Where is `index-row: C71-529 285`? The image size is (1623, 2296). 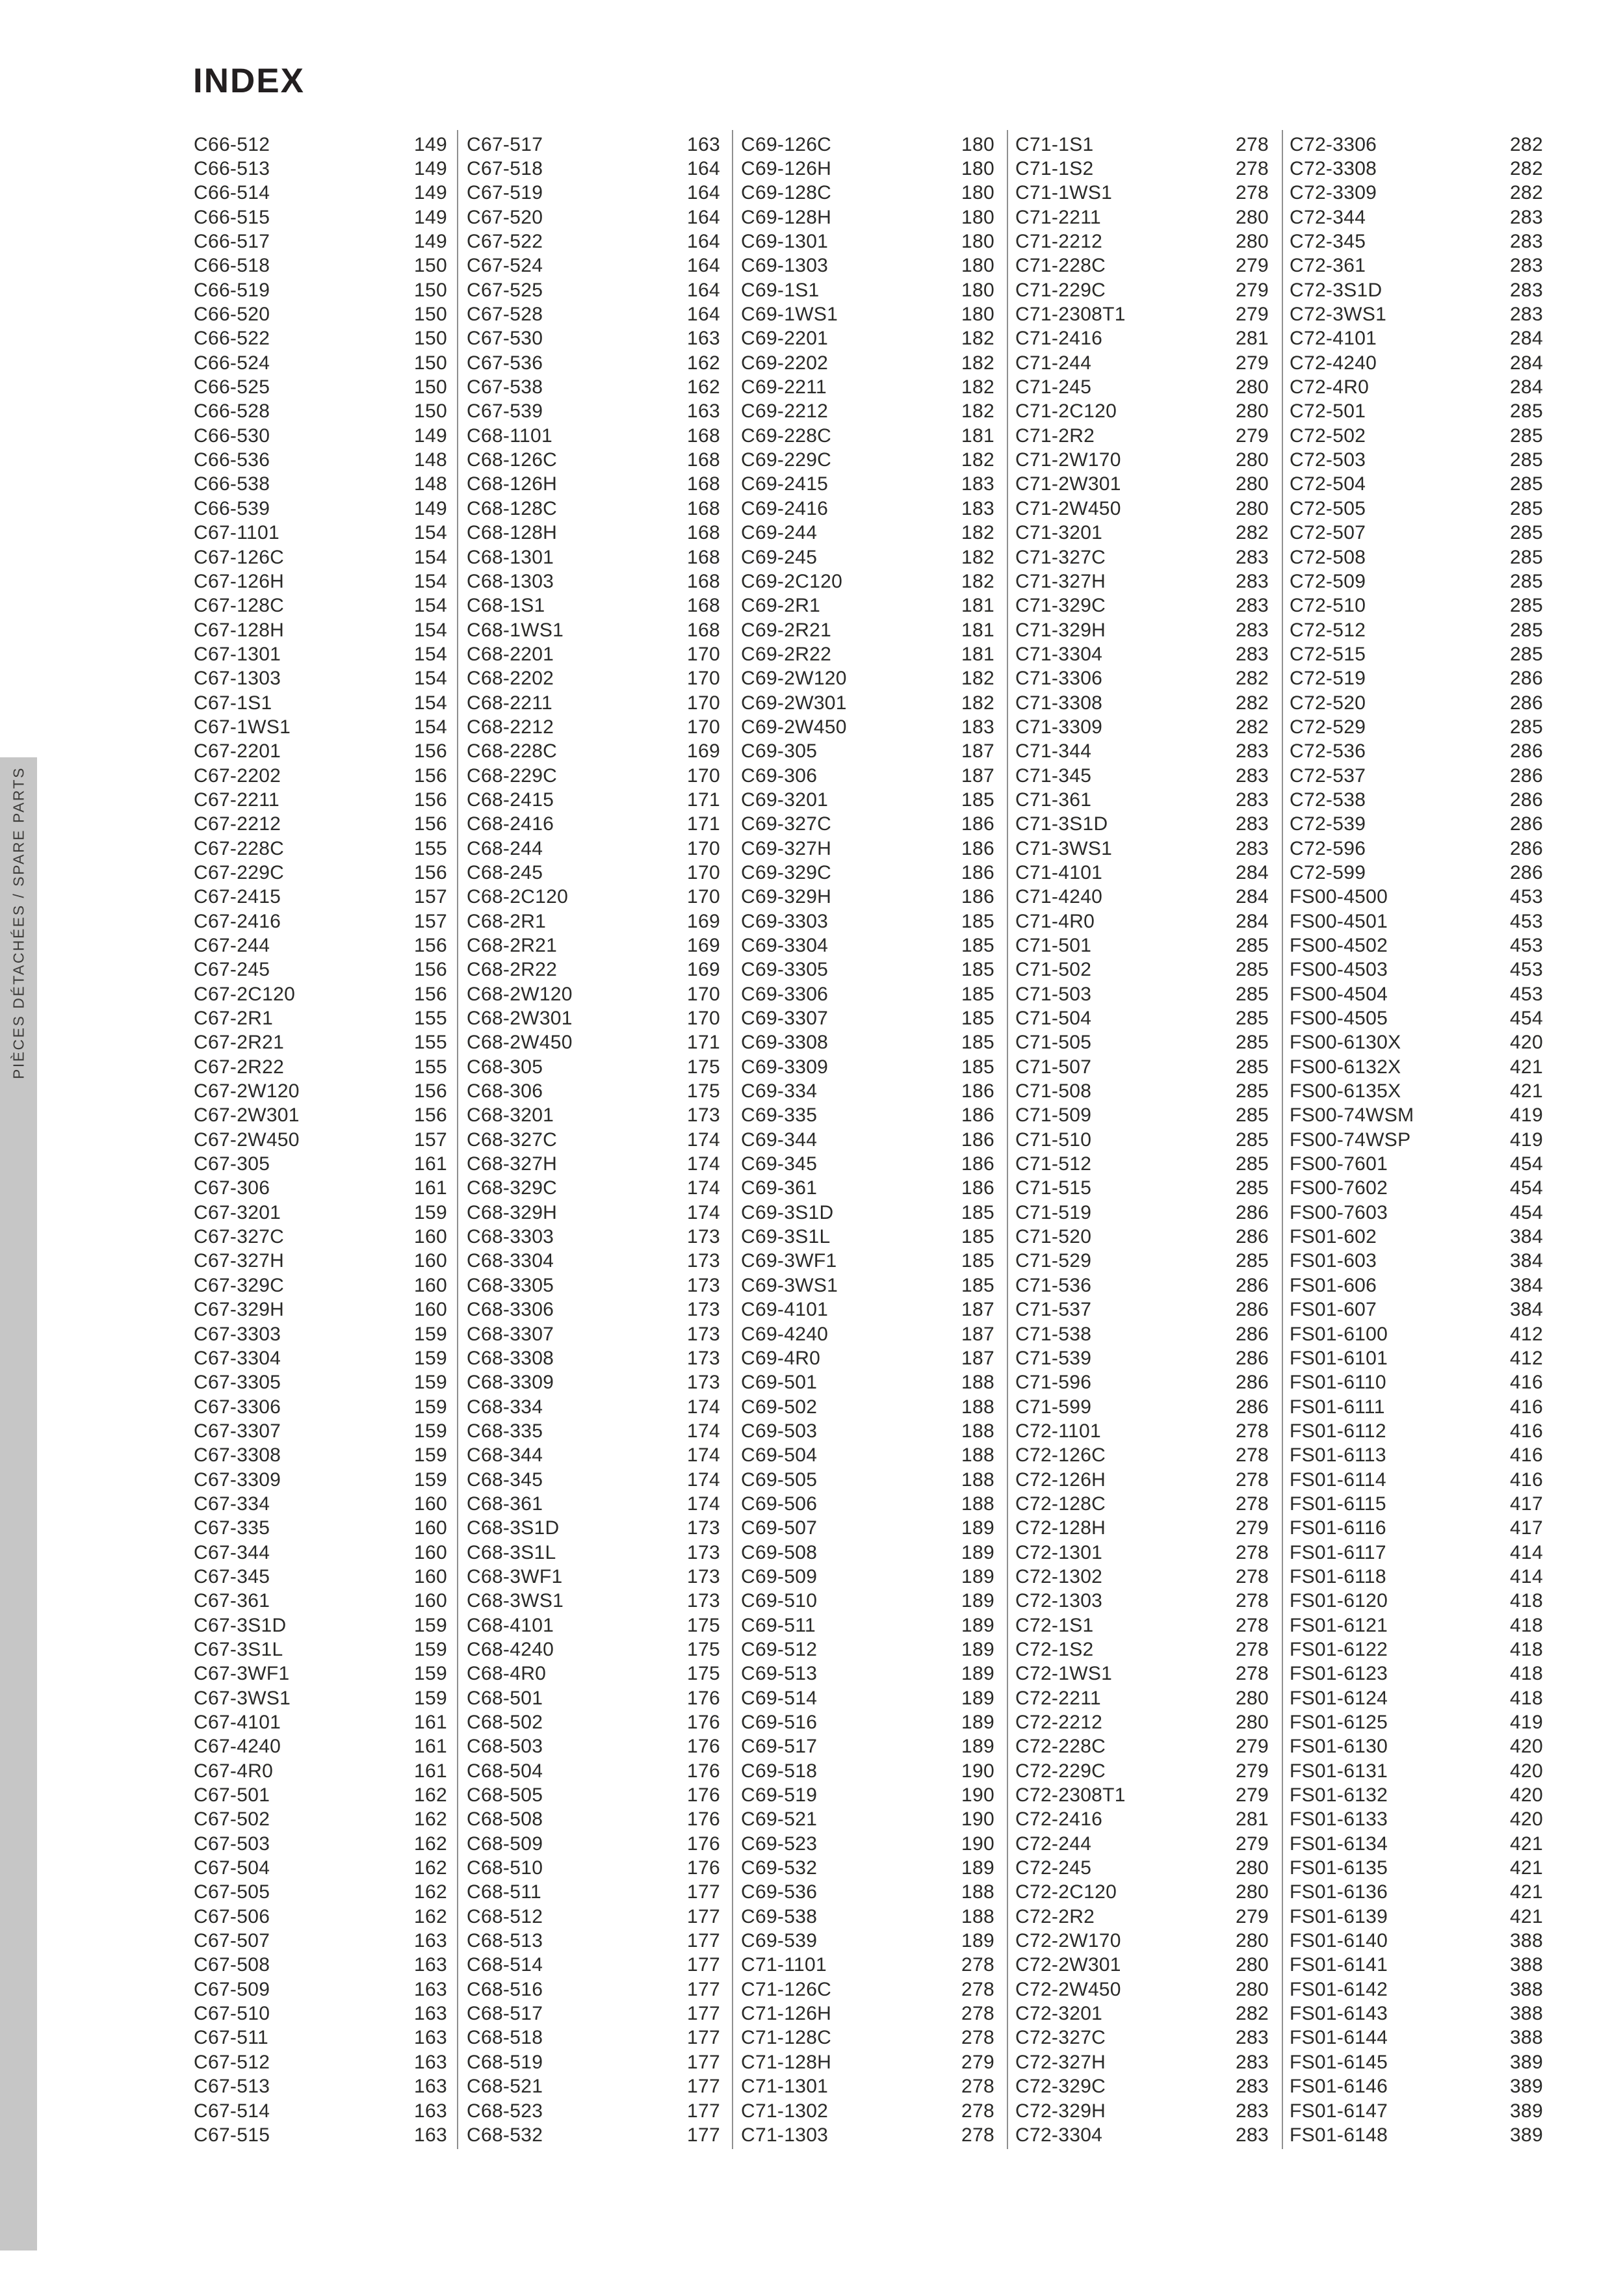 index-row: C71-529 285 is located at coordinates (1142, 1261).